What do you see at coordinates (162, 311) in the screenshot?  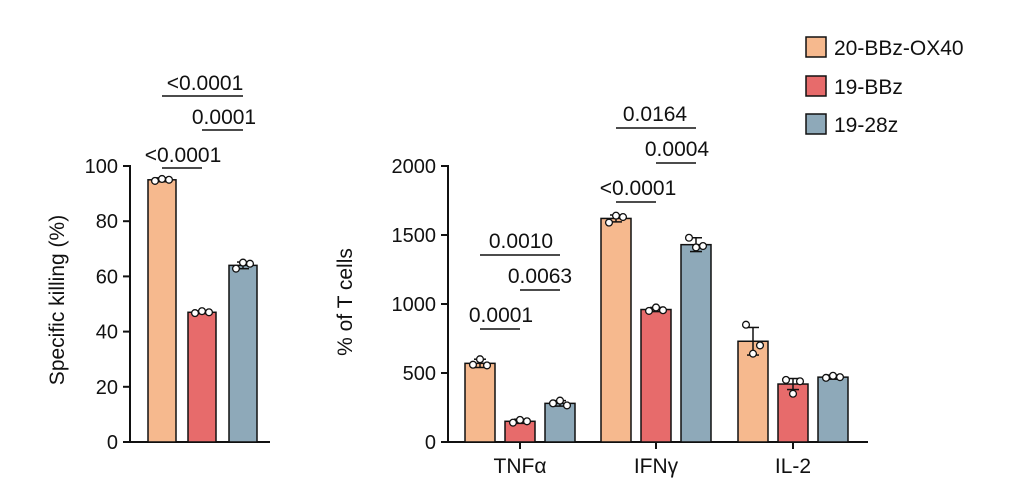 I see `bar-20-bbz-ox40` at bounding box center [162, 311].